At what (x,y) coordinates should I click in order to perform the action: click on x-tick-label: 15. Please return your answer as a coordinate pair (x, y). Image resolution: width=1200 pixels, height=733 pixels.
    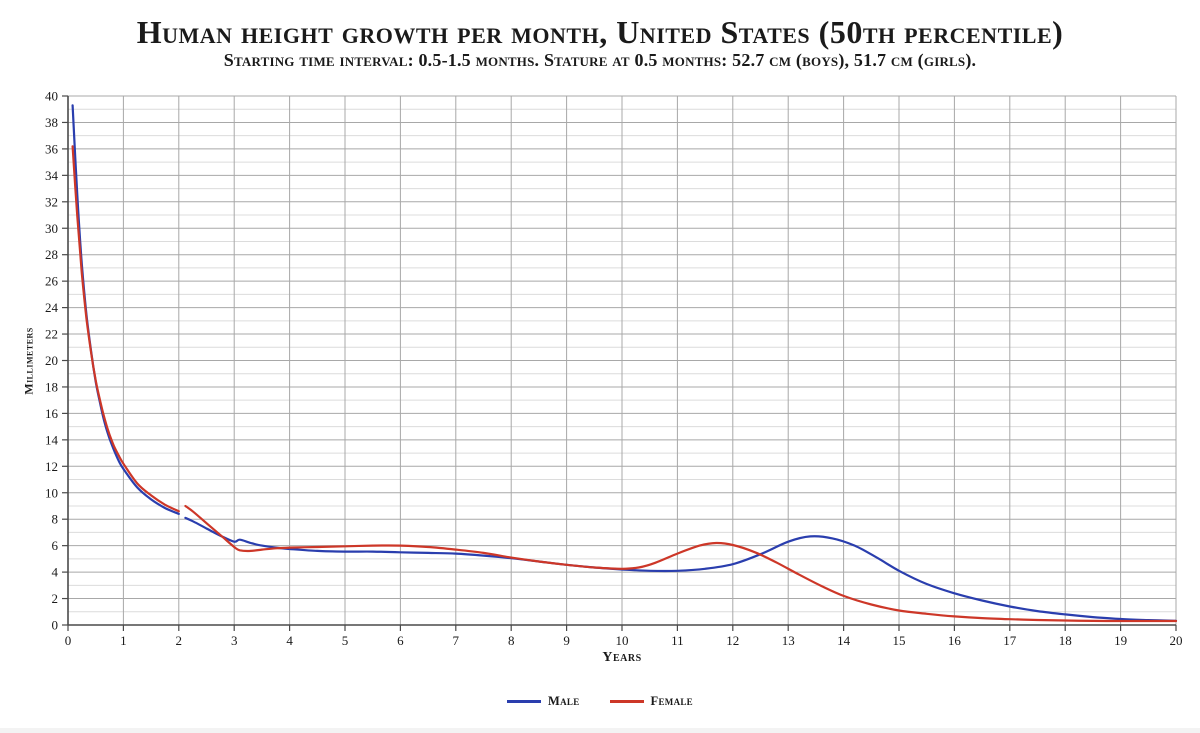
    Looking at the image, I should click on (899, 640).